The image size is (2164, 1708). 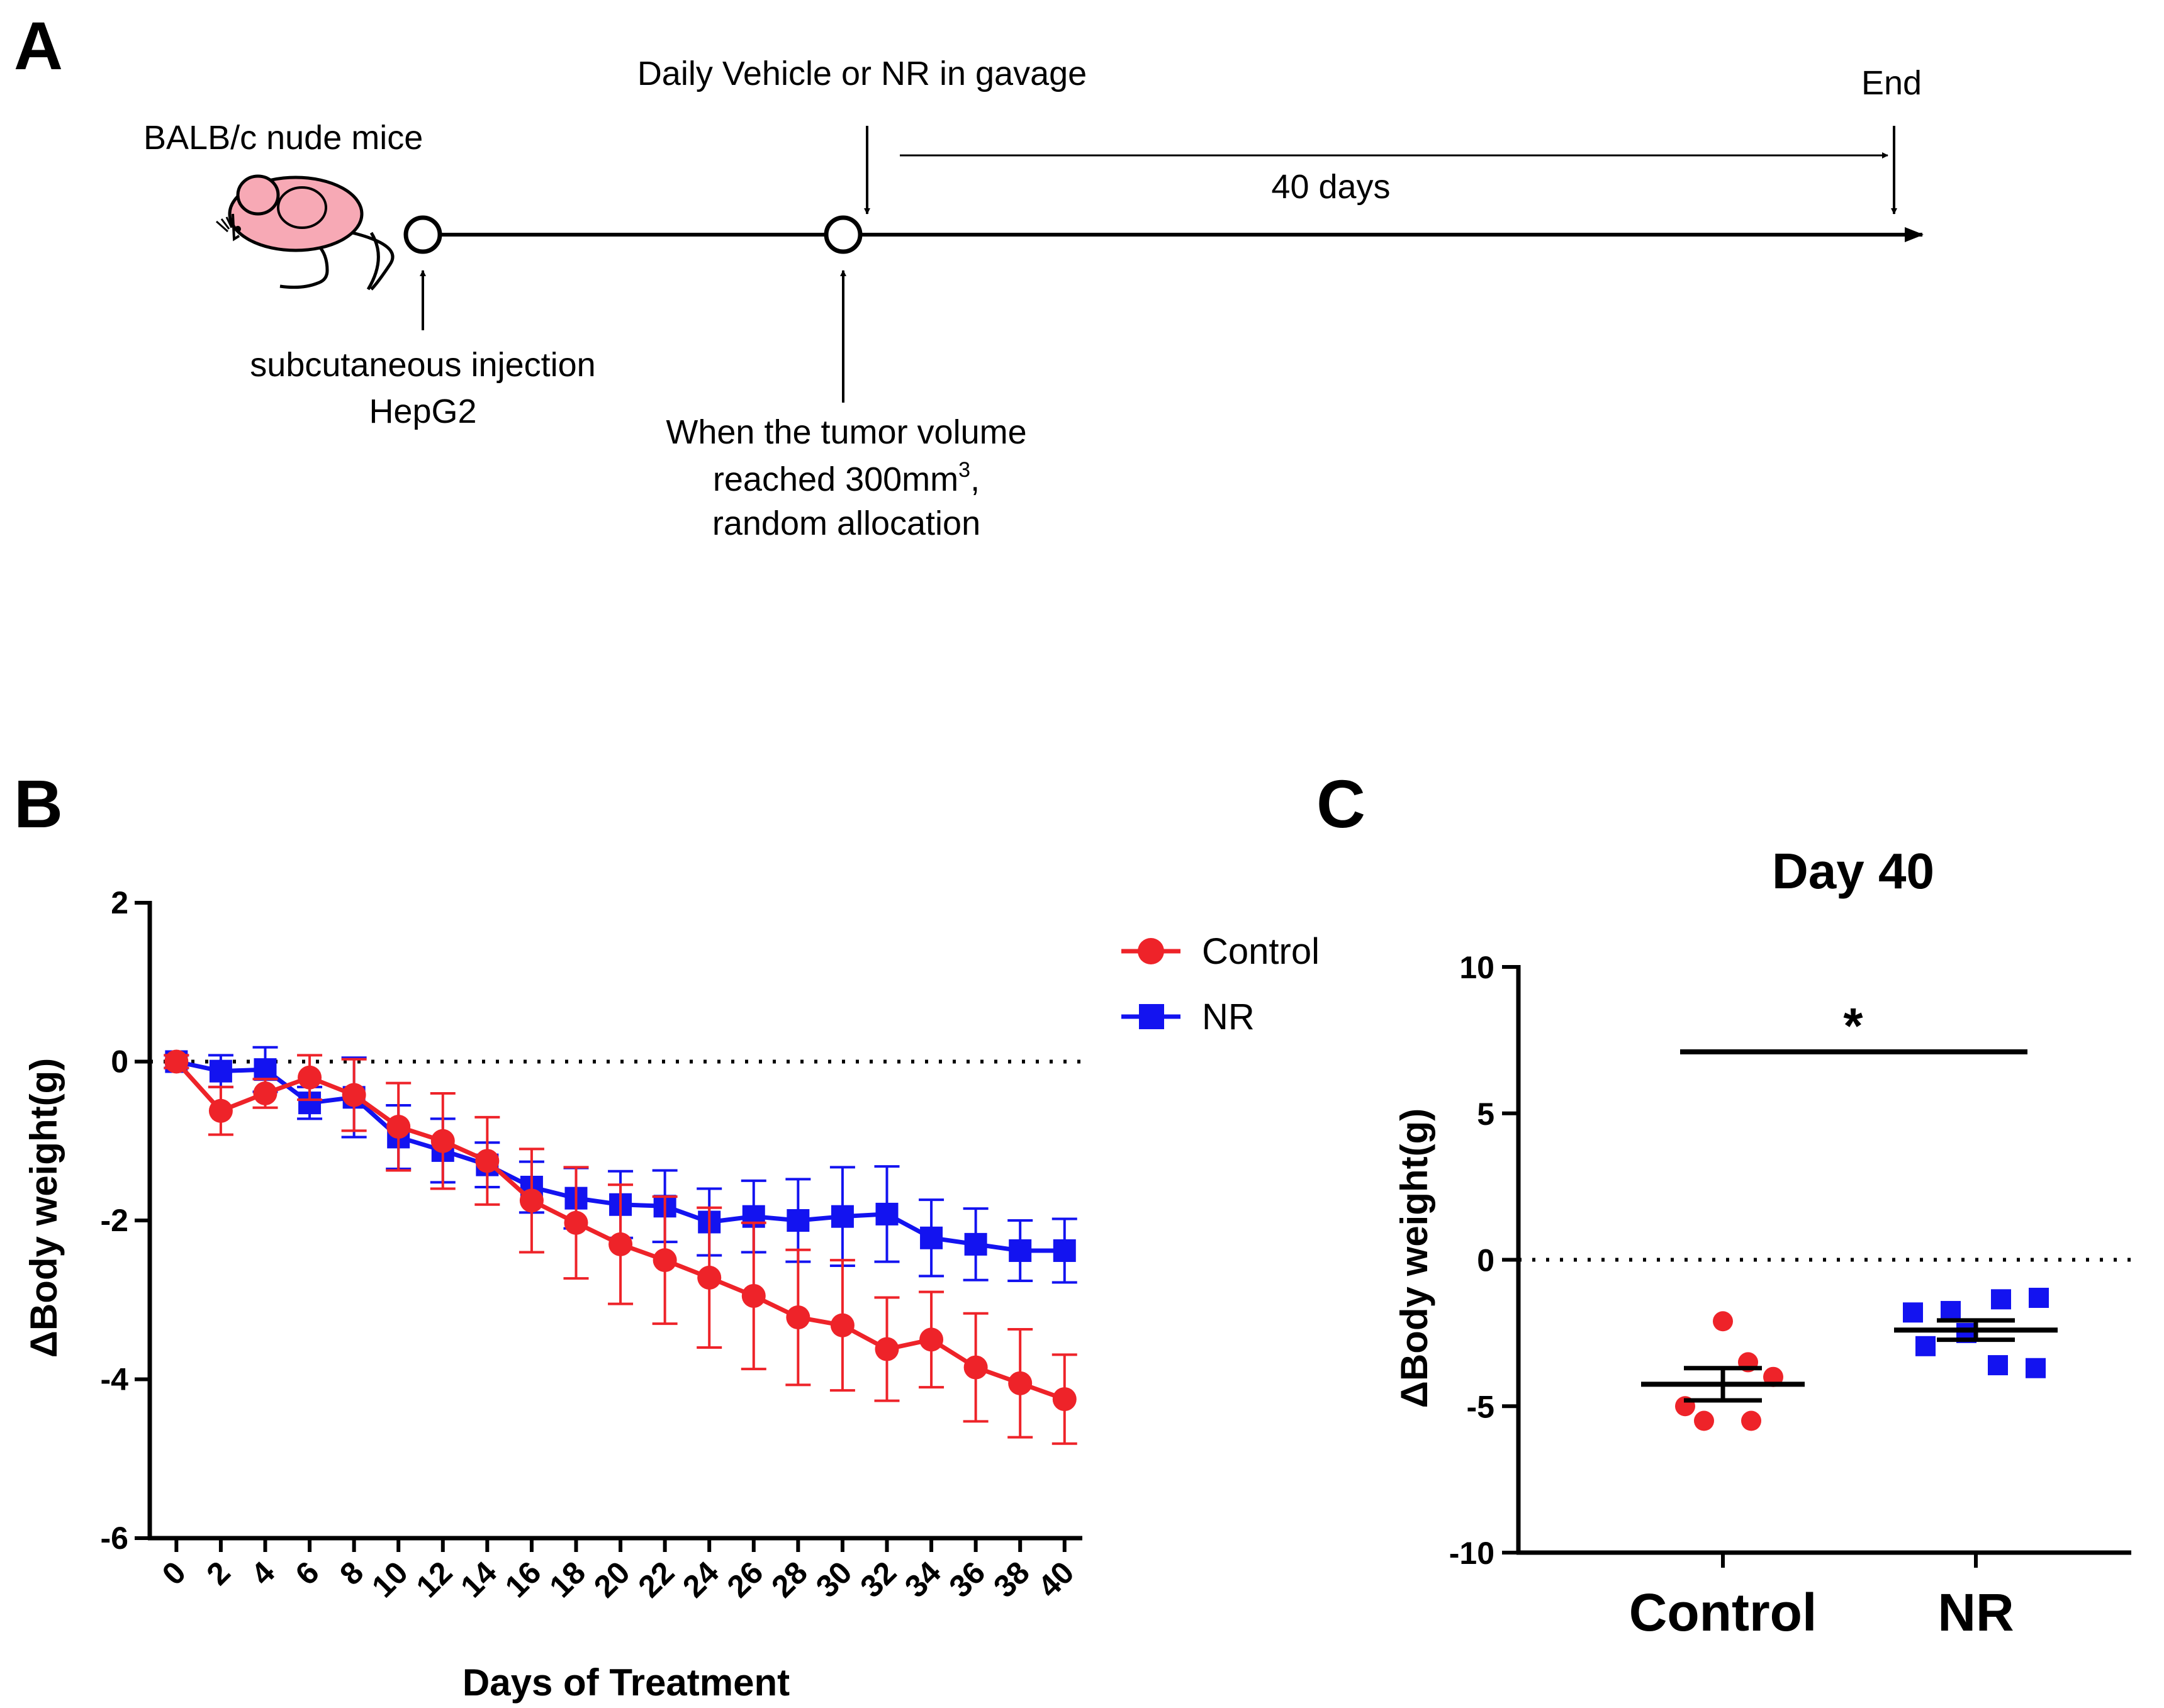 What do you see at coordinates (1340, 804) in the screenshot?
I see `panel-c-label: C` at bounding box center [1340, 804].